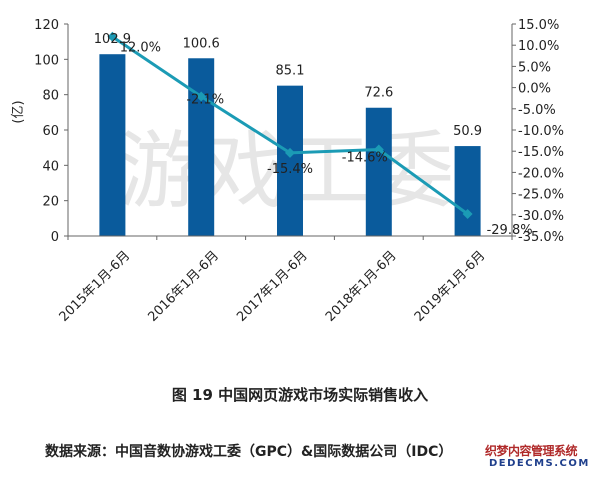 Image resolution: width=600 pixels, height=477 pixels. I want to click on figure-caption: 图 19 中国网页游戏市场实际销售收入, so click(300, 395).